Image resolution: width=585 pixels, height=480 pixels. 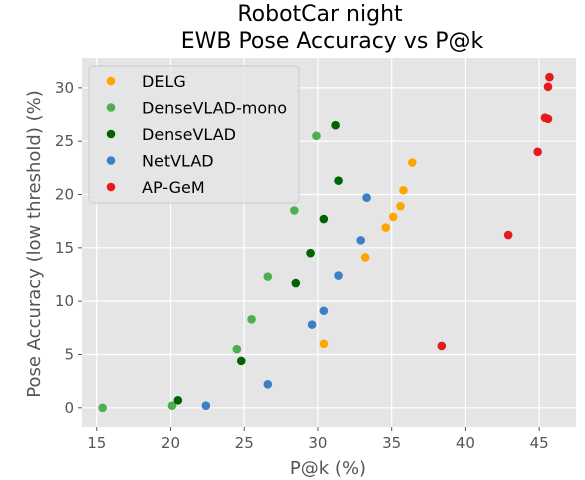 What do you see at coordinates (332, 41) in the screenshot?
I see `chart-subtitle: EWB Pose Accuracy vs P@k` at bounding box center [332, 41].